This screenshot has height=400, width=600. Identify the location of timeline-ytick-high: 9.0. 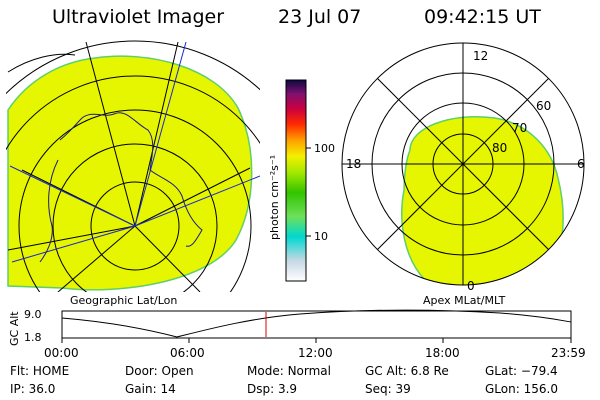
(33, 314).